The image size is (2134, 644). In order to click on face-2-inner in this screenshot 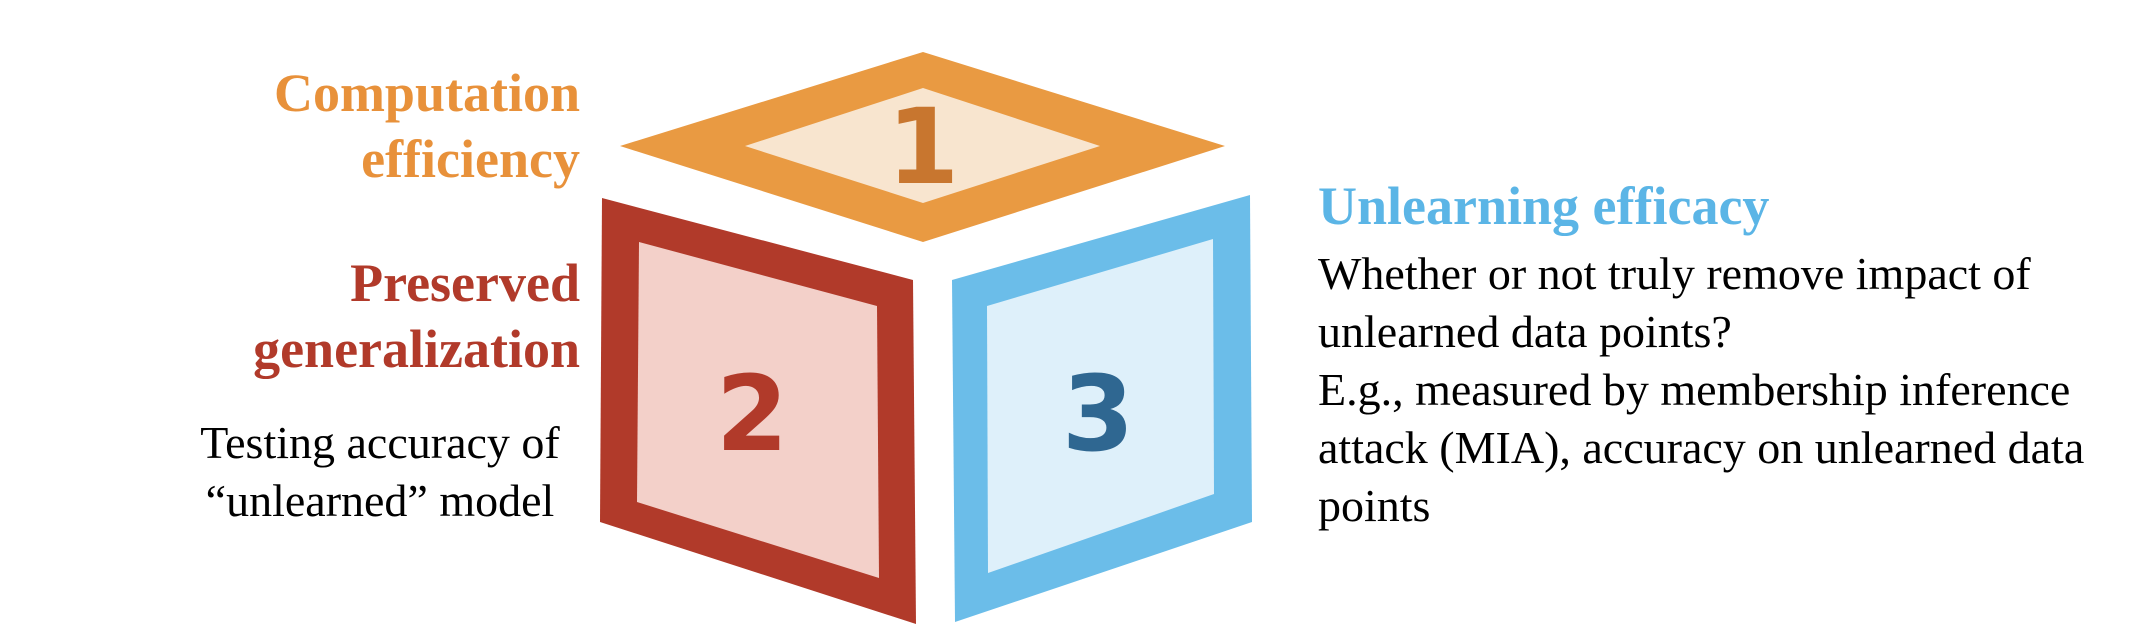, I will do `click(758, 410)`.